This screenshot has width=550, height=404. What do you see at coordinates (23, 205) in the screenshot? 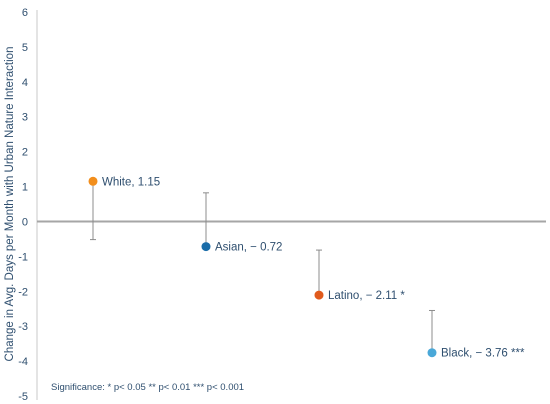
I see `y-tick-labels: 6 5 4 3 2 1 0 -1 -2 -3 -4 -5` at bounding box center [23, 205].